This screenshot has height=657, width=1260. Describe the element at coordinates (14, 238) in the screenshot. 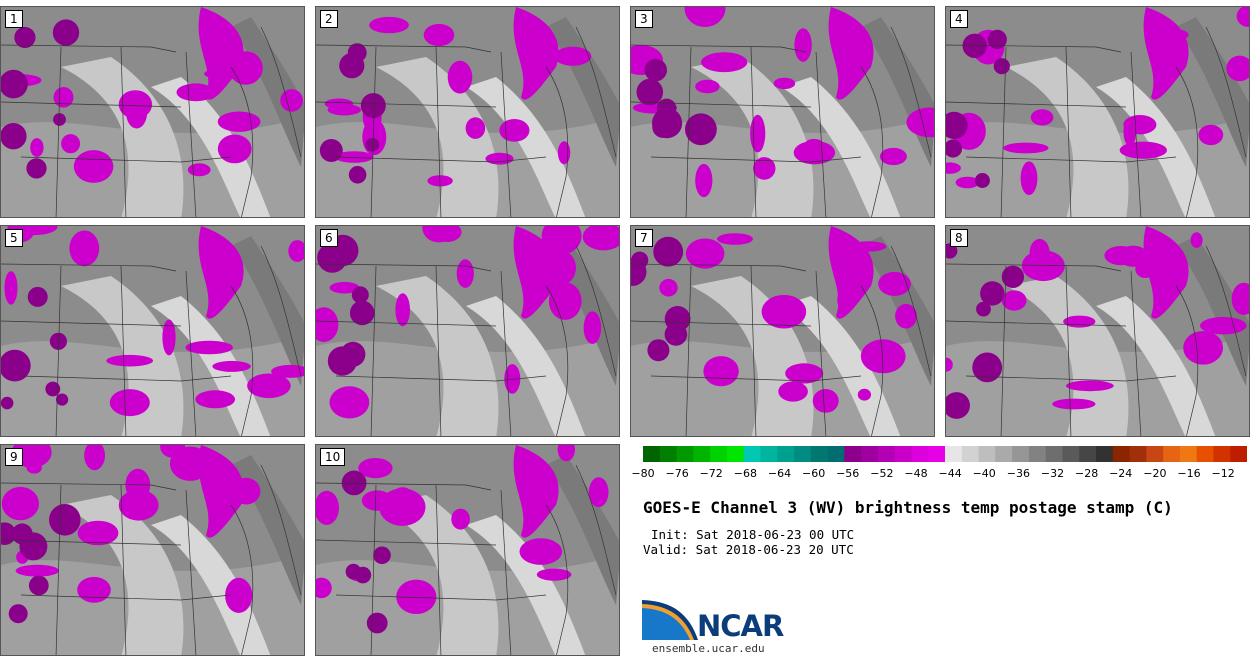

I see `panel-number: 5` at that location.